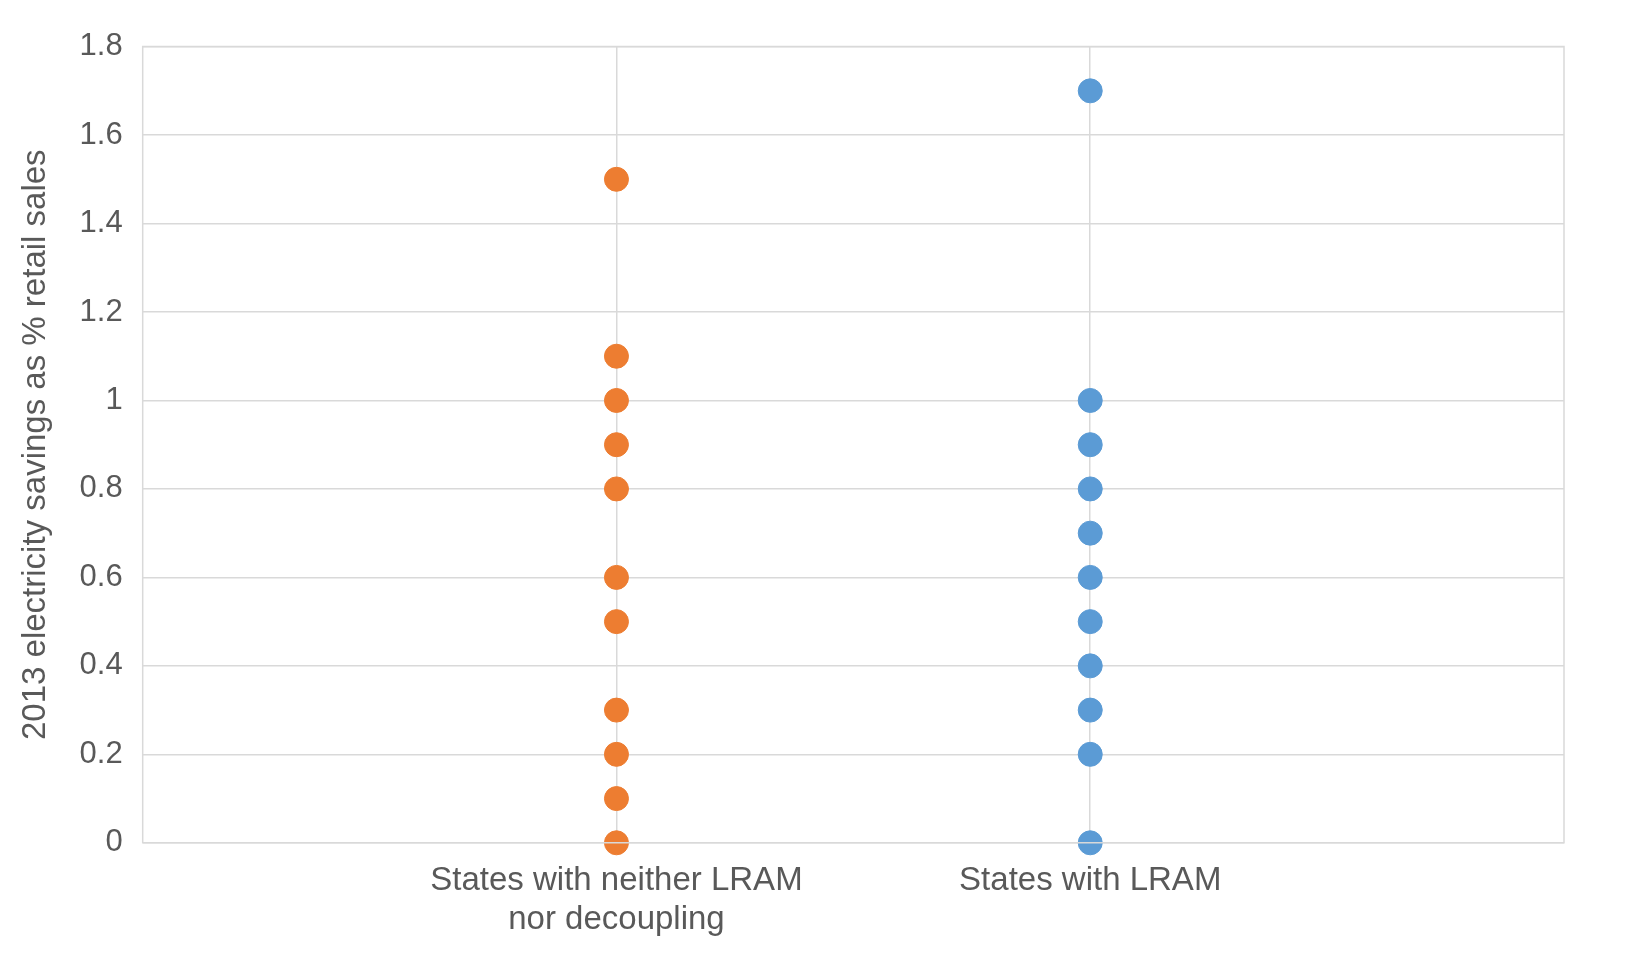 The height and width of the screenshot is (968, 1642). Describe the element at coordinates (101, 752) in the screenshot. I see `y-tick-label: 0.2` at that location.